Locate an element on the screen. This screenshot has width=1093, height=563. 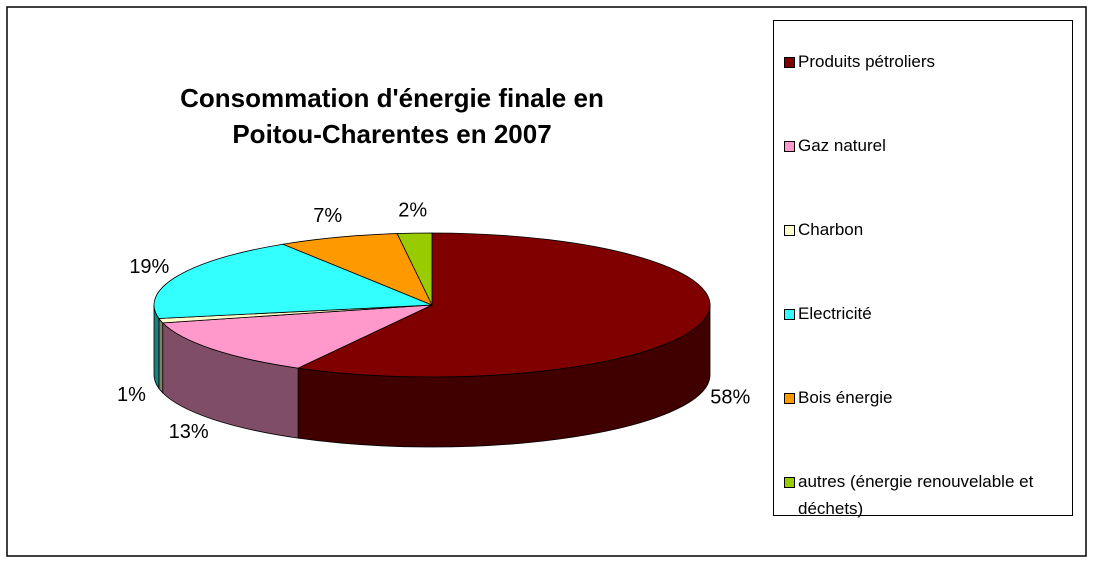
legend-item: Electricité is located at coordinates (931, 313).